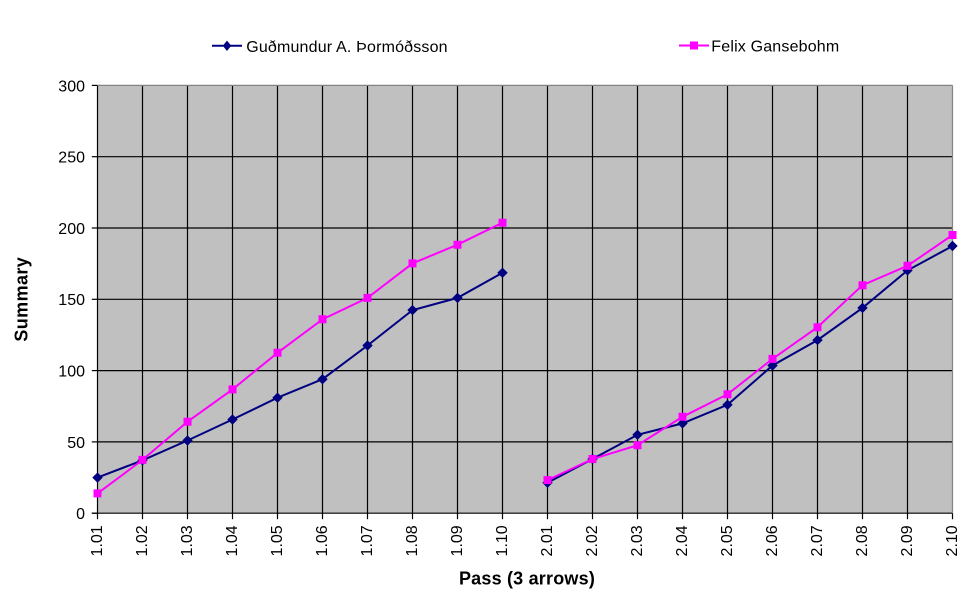 This screenshot has height=600, width=970. What do you see at coordinates (502, 540) in the screenshot?
I see `svg-text: 1.10` at bounding box center [502, 540].